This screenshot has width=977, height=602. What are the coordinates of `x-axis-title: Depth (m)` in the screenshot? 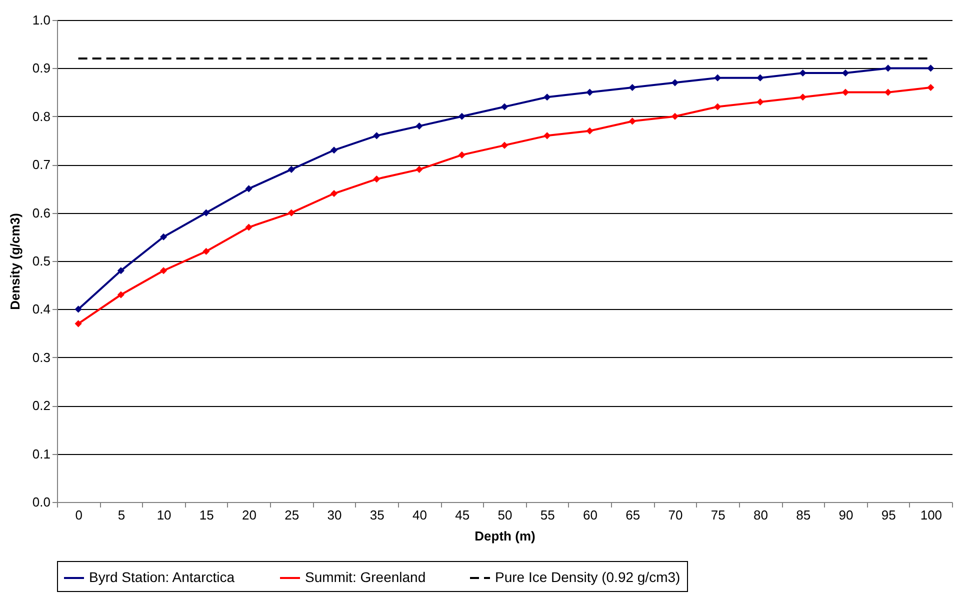 It's located at (505, 536).